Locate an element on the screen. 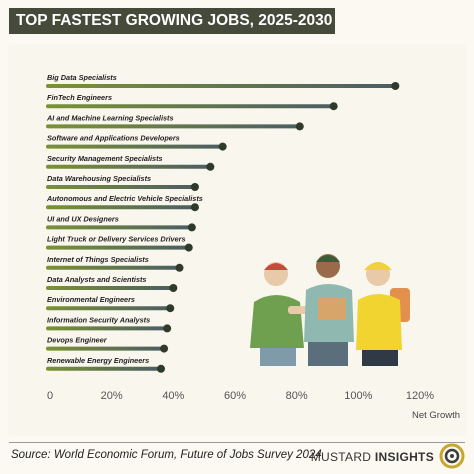 The image size is (474, 474). bar-label: Light Truck or Delivery Services Drivers is located at coordinates (116, 239).